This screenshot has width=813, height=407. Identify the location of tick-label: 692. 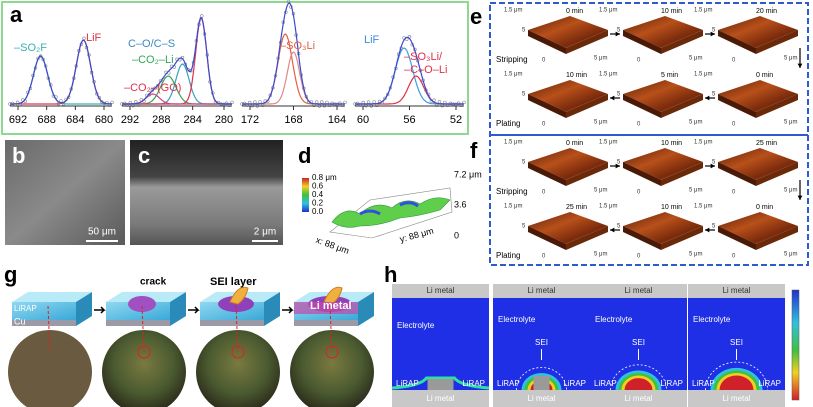
(18, 120).